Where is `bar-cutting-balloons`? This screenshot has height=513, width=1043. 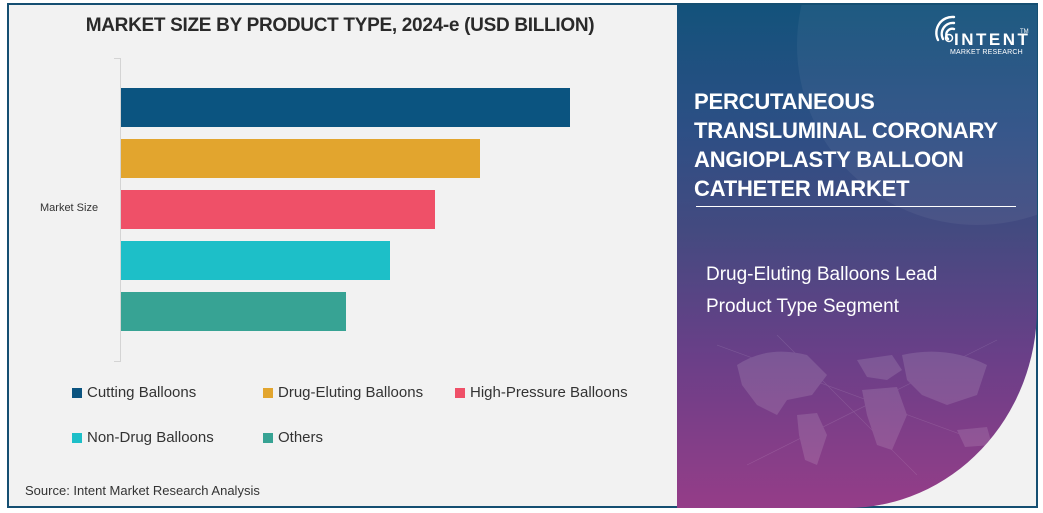 bar-cutting-balloons is located at coordinates (345, 107).